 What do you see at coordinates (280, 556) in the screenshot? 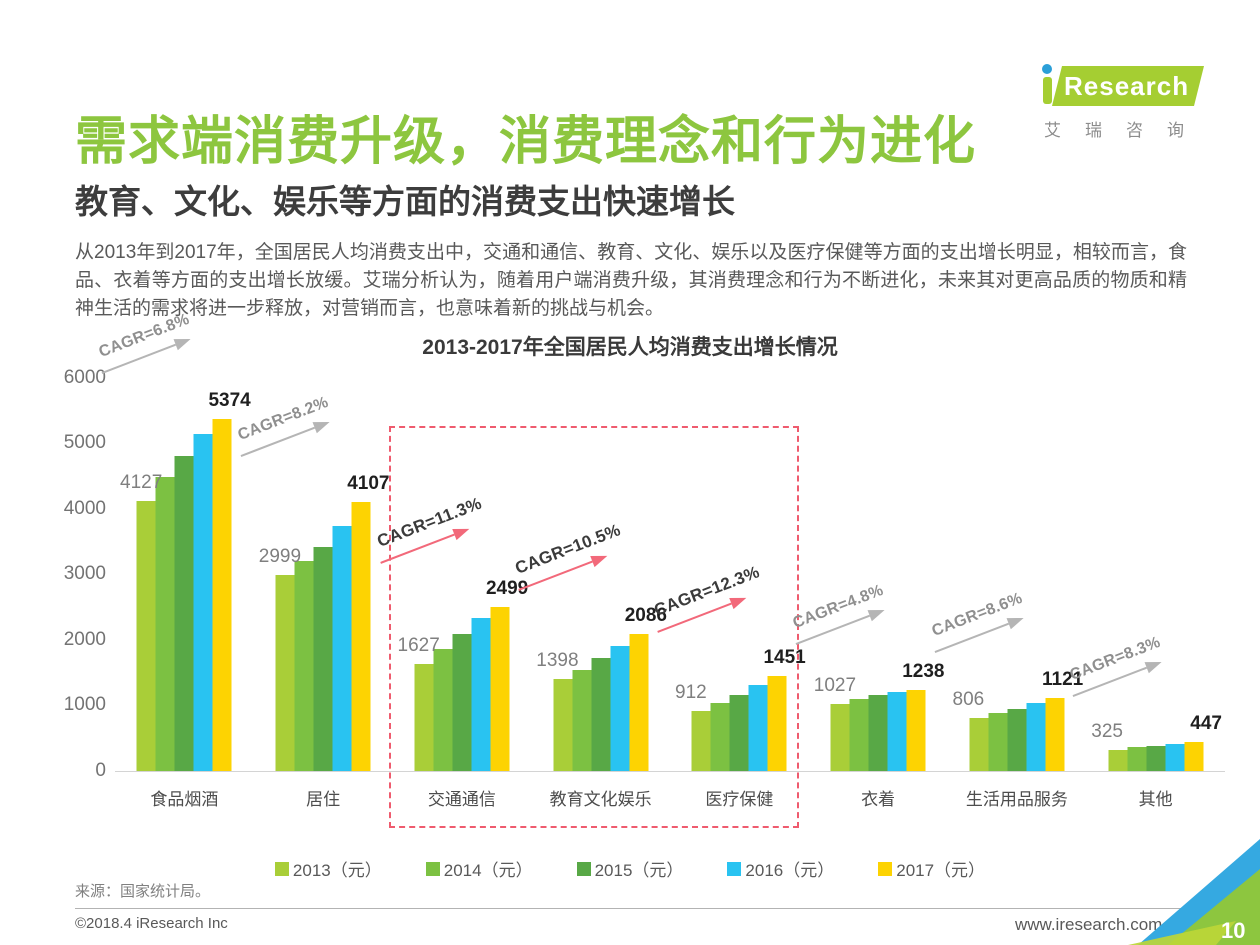
I see `value-label-first-year: 2999` at bounding box center [280, 556].